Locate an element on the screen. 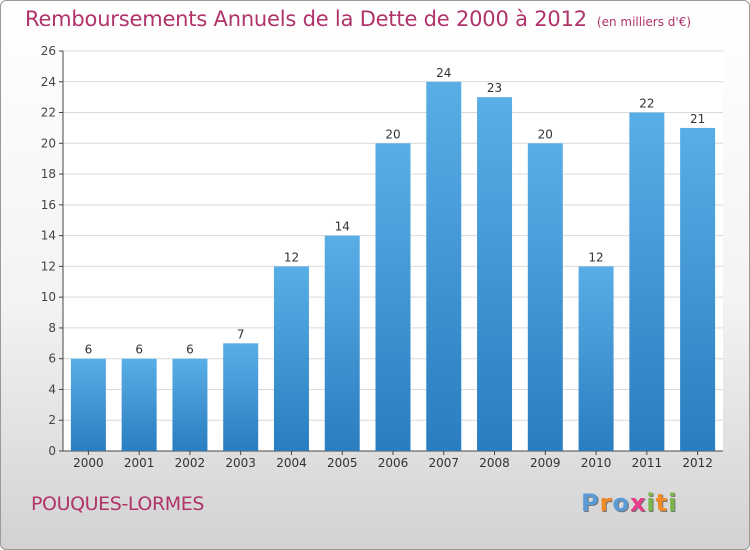 This screenshot has height=550, width=750. y-tick-label: 26 is located at coordinates (48, 51).